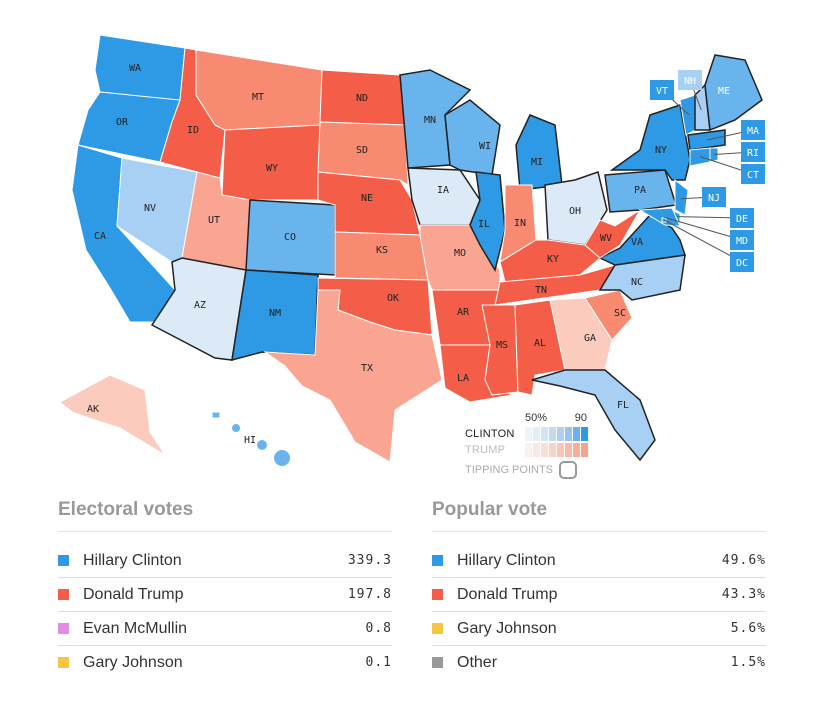 Image resolution: width=828 pixels, height=710 pixels. Describe the element at coordinates (681, 197) in the screenshot. I see `state-nj` at that location.